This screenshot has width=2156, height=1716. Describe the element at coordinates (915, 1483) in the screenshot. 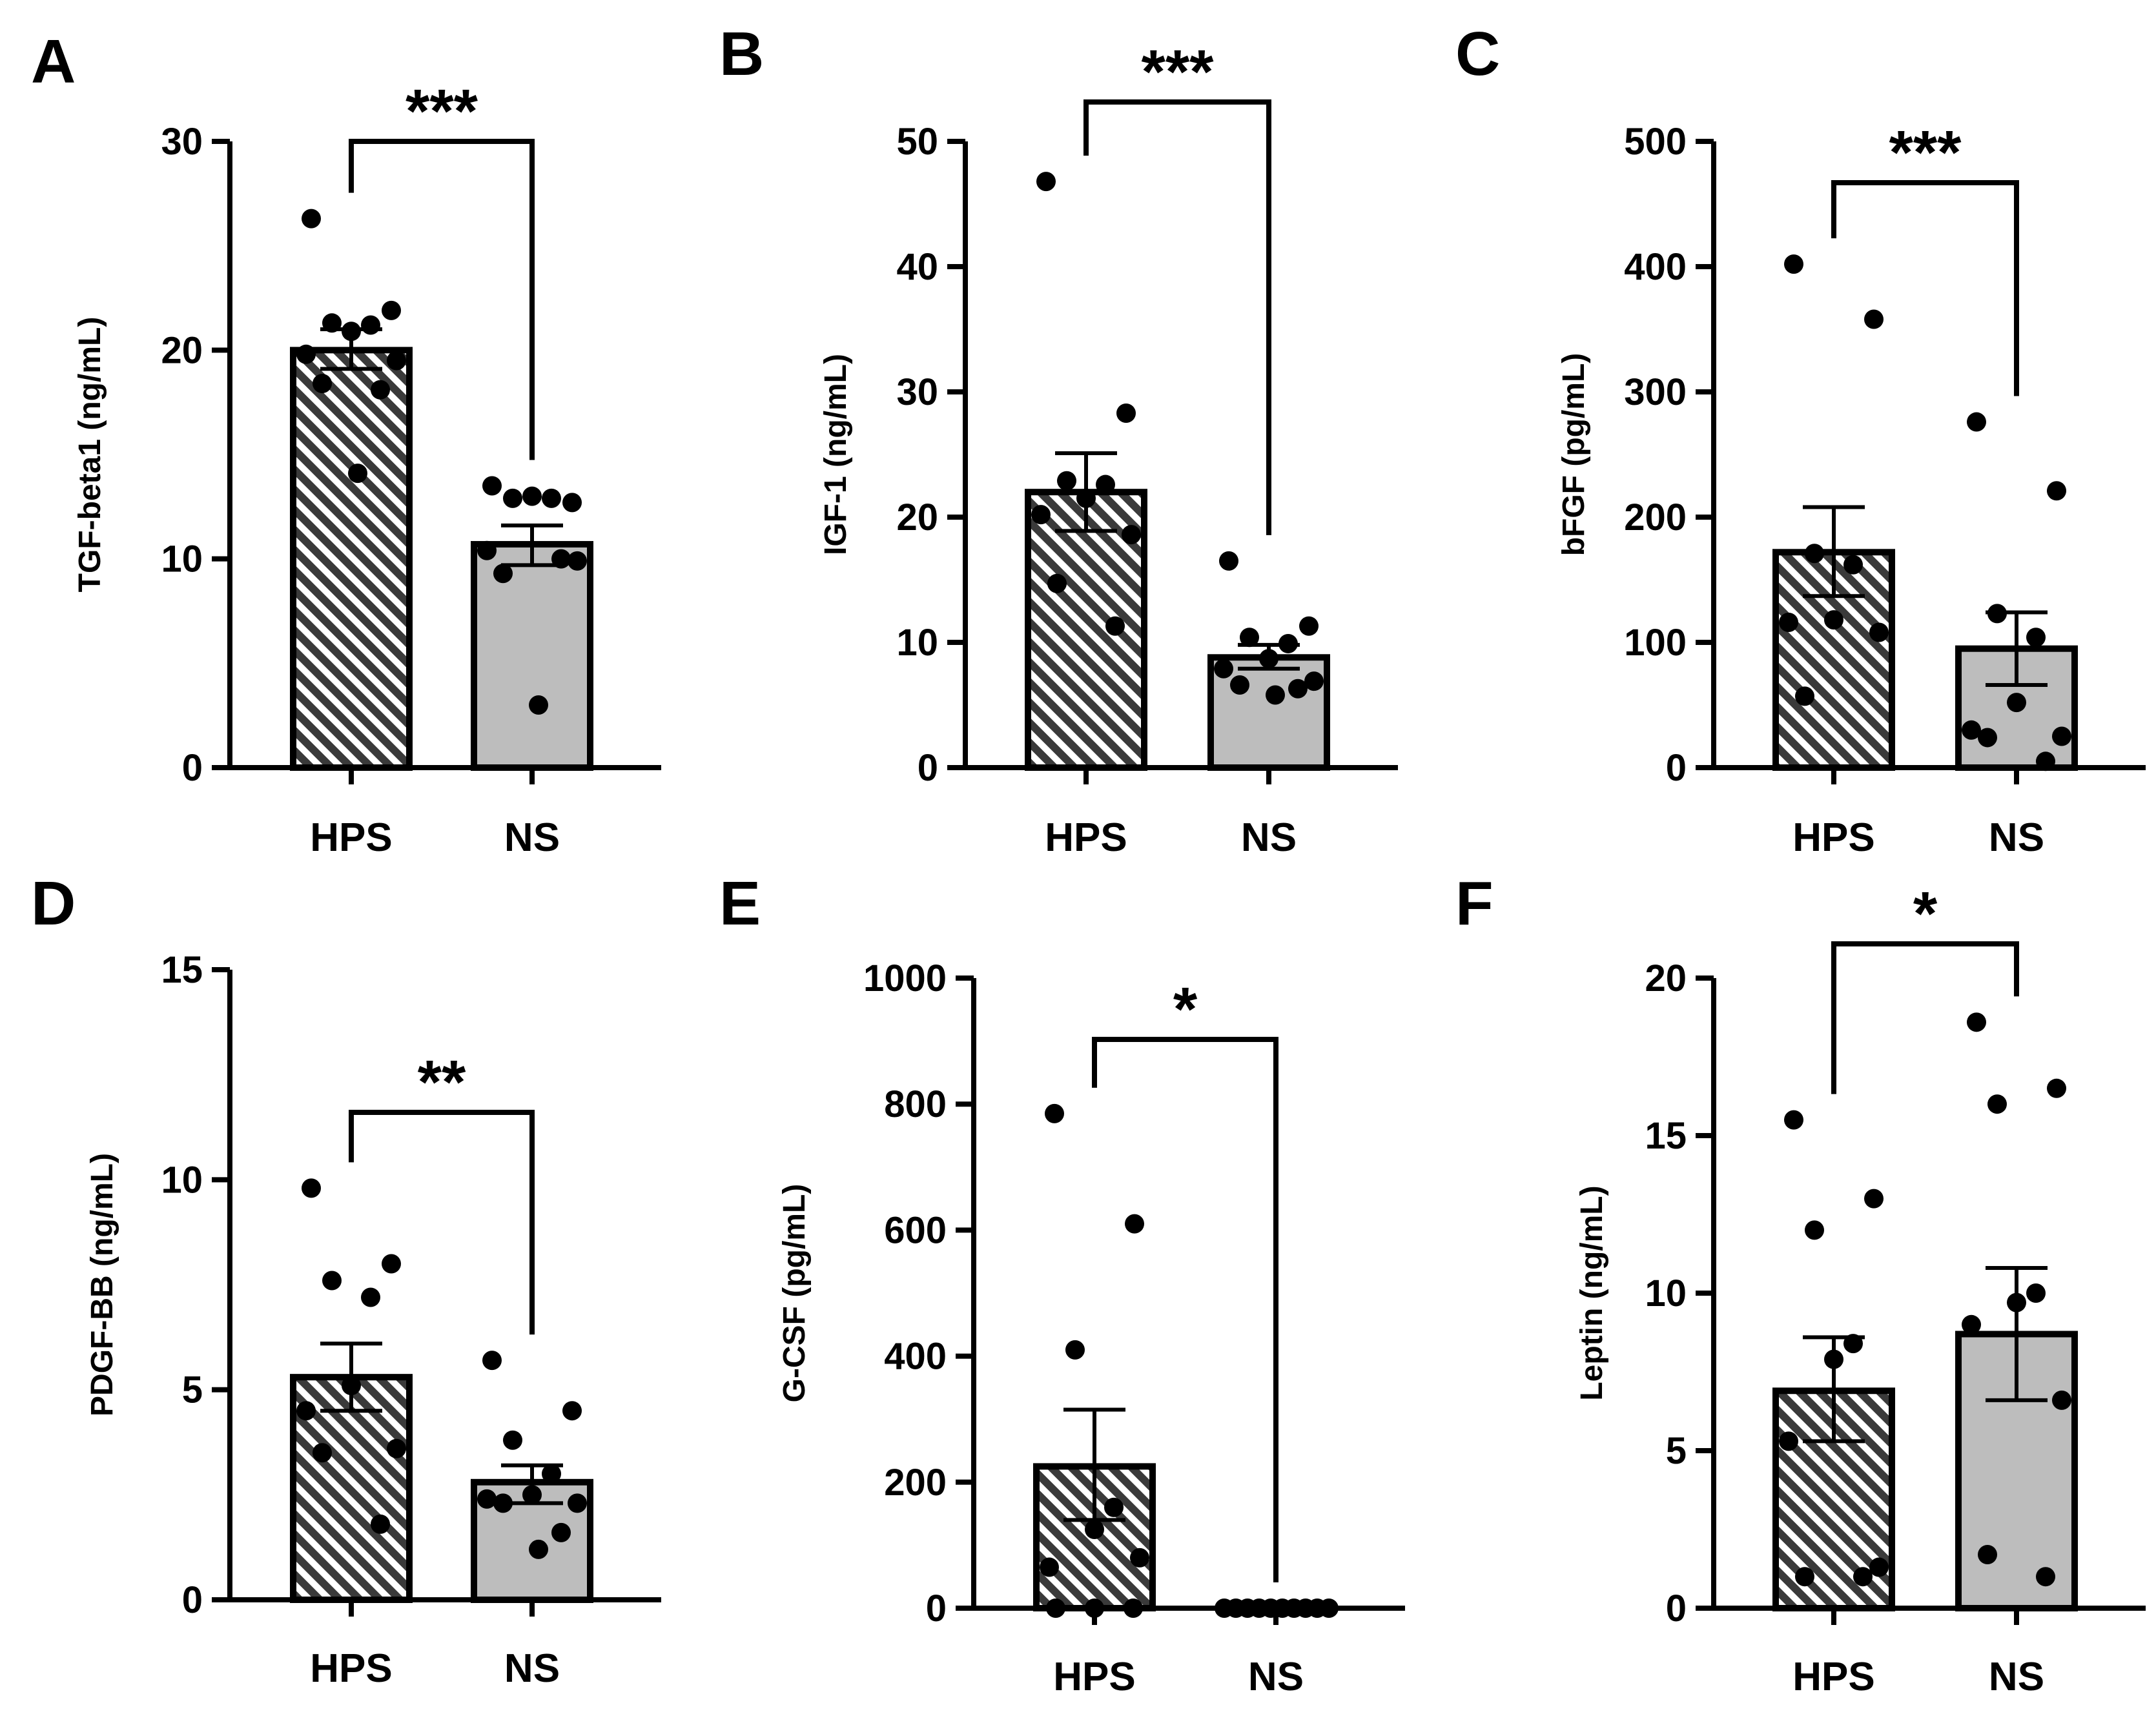

I see `y-tick-label: 200` at that location.